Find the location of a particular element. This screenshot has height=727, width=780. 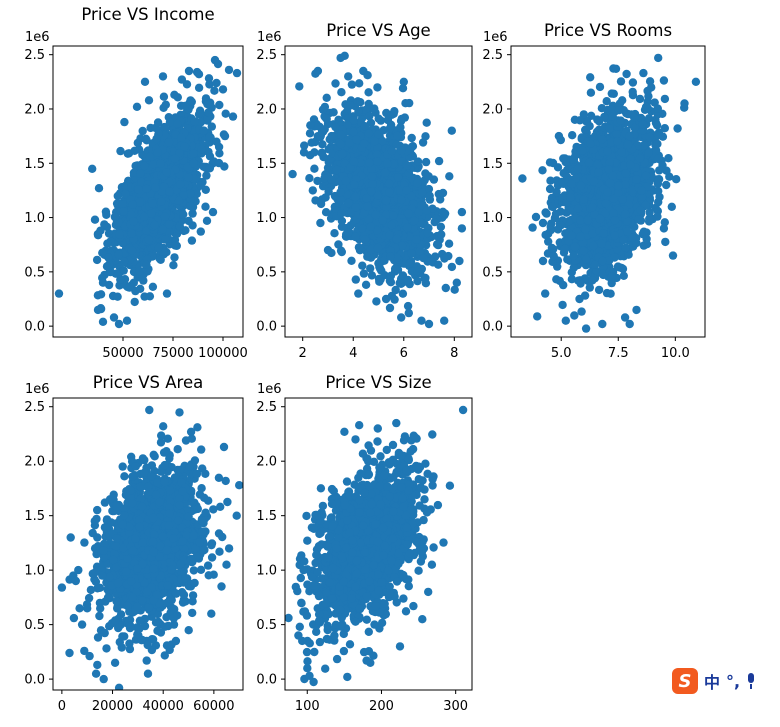

y-tick-label: 1.5 is located at coordinates (266, 164).